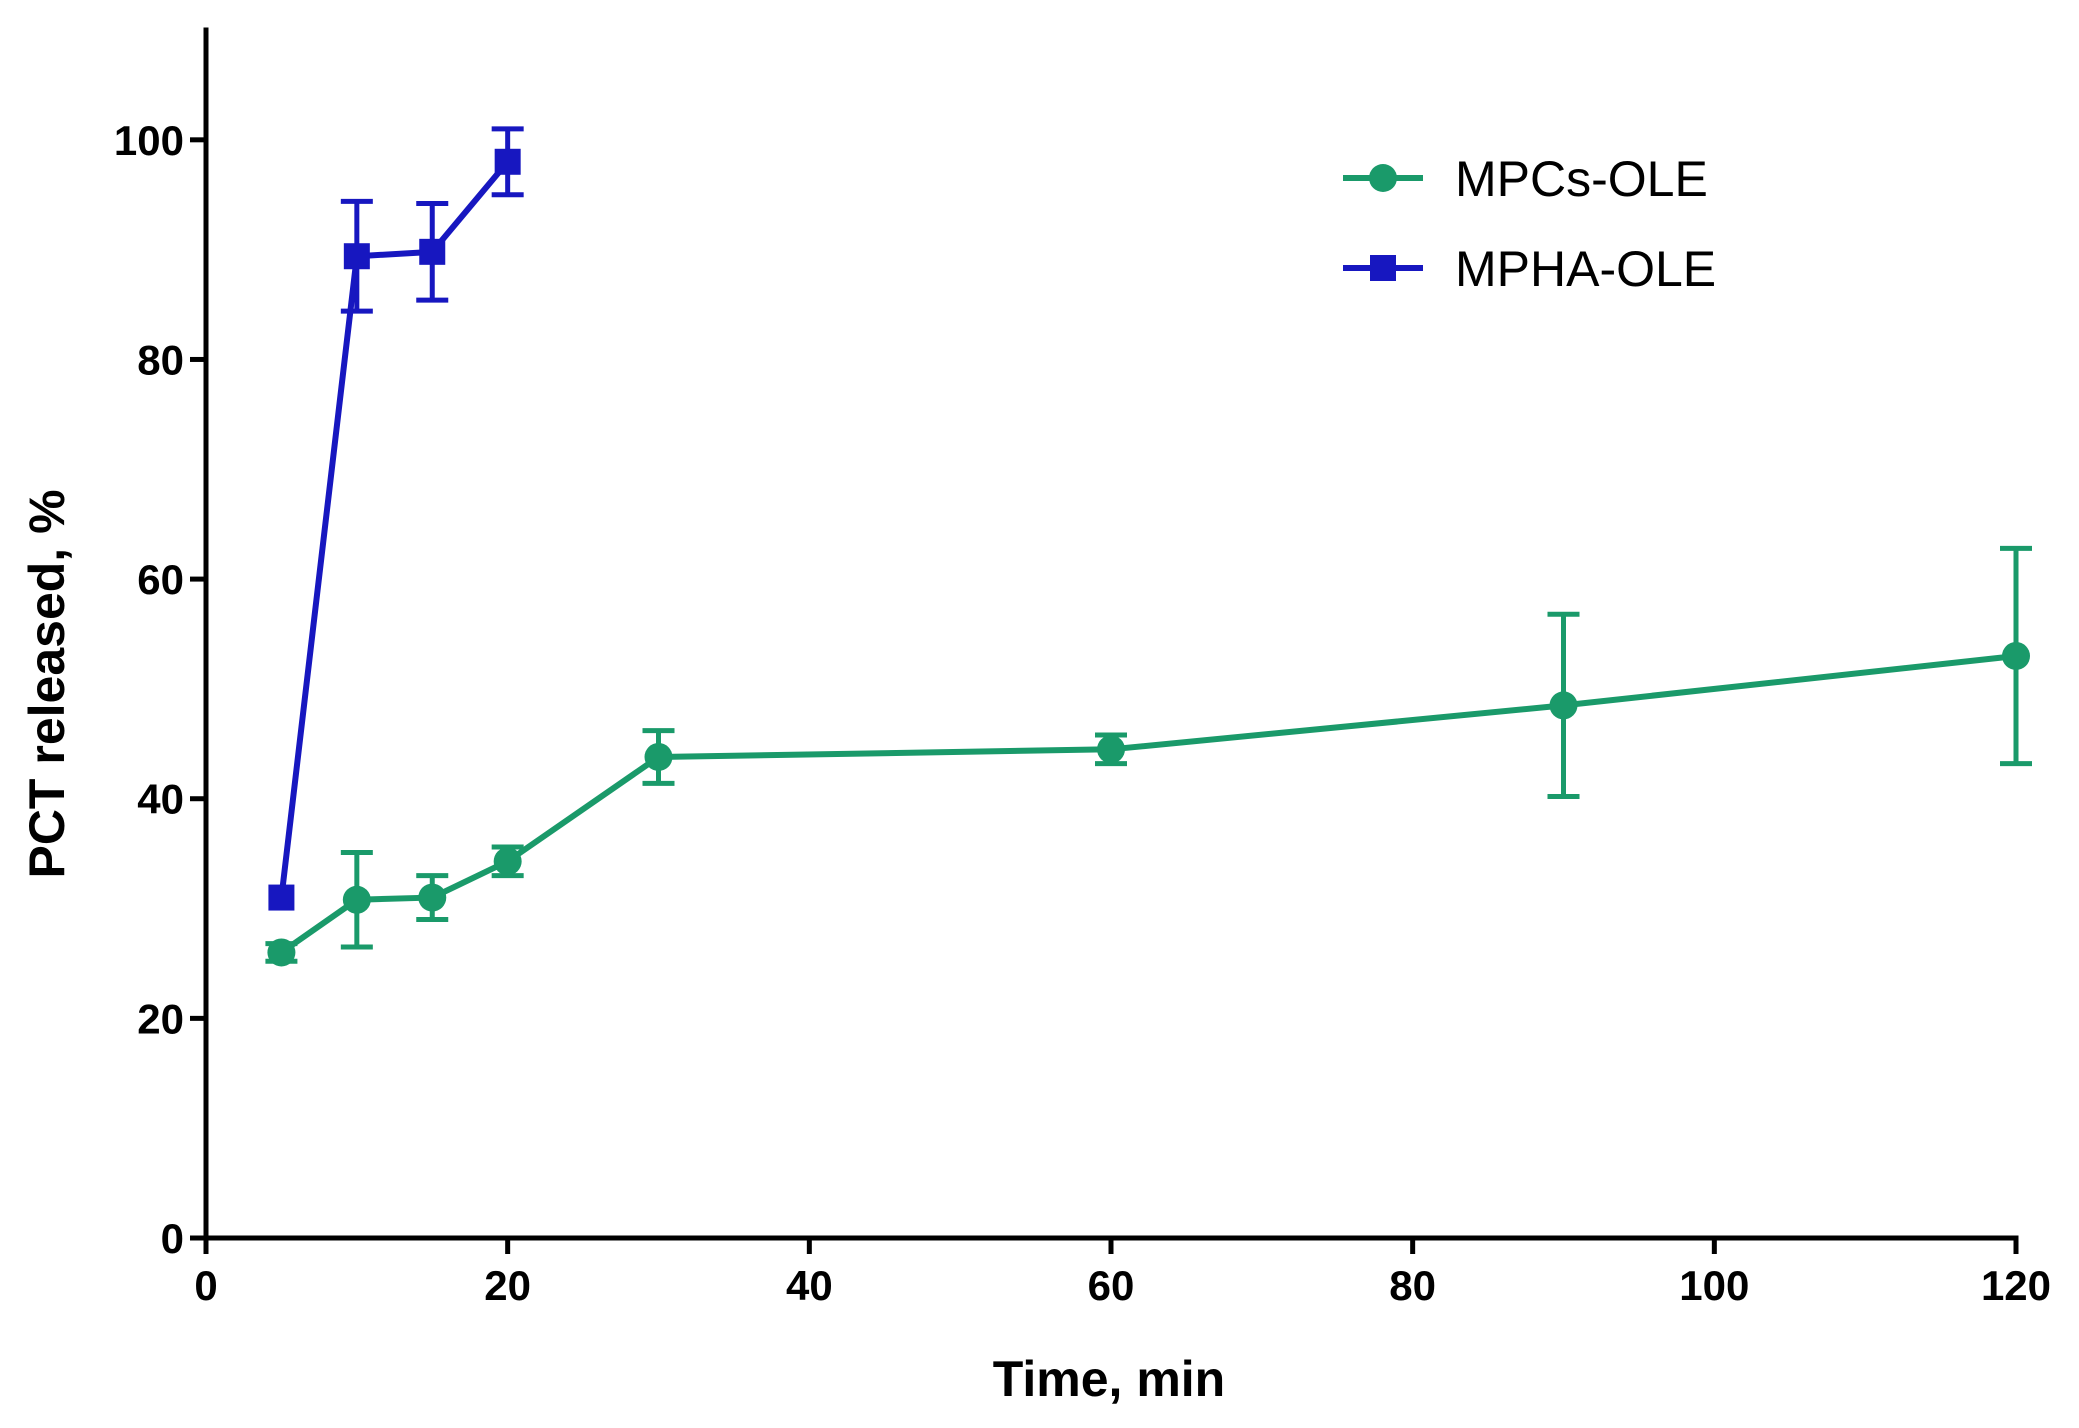  What do you see at coordinates (1714, 1285) in the screenshot?
I see `x-tick-label: 100` at bounding box center [1714, 1285].